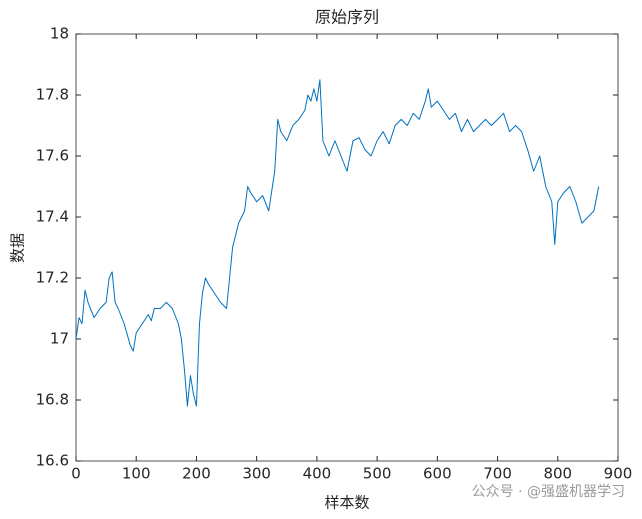 The image size is (642, 519). What do you see at coordinates (52, 400) in the screenshot?
I see `y-tick-label: 16.8` at bounding box center [52, 400].